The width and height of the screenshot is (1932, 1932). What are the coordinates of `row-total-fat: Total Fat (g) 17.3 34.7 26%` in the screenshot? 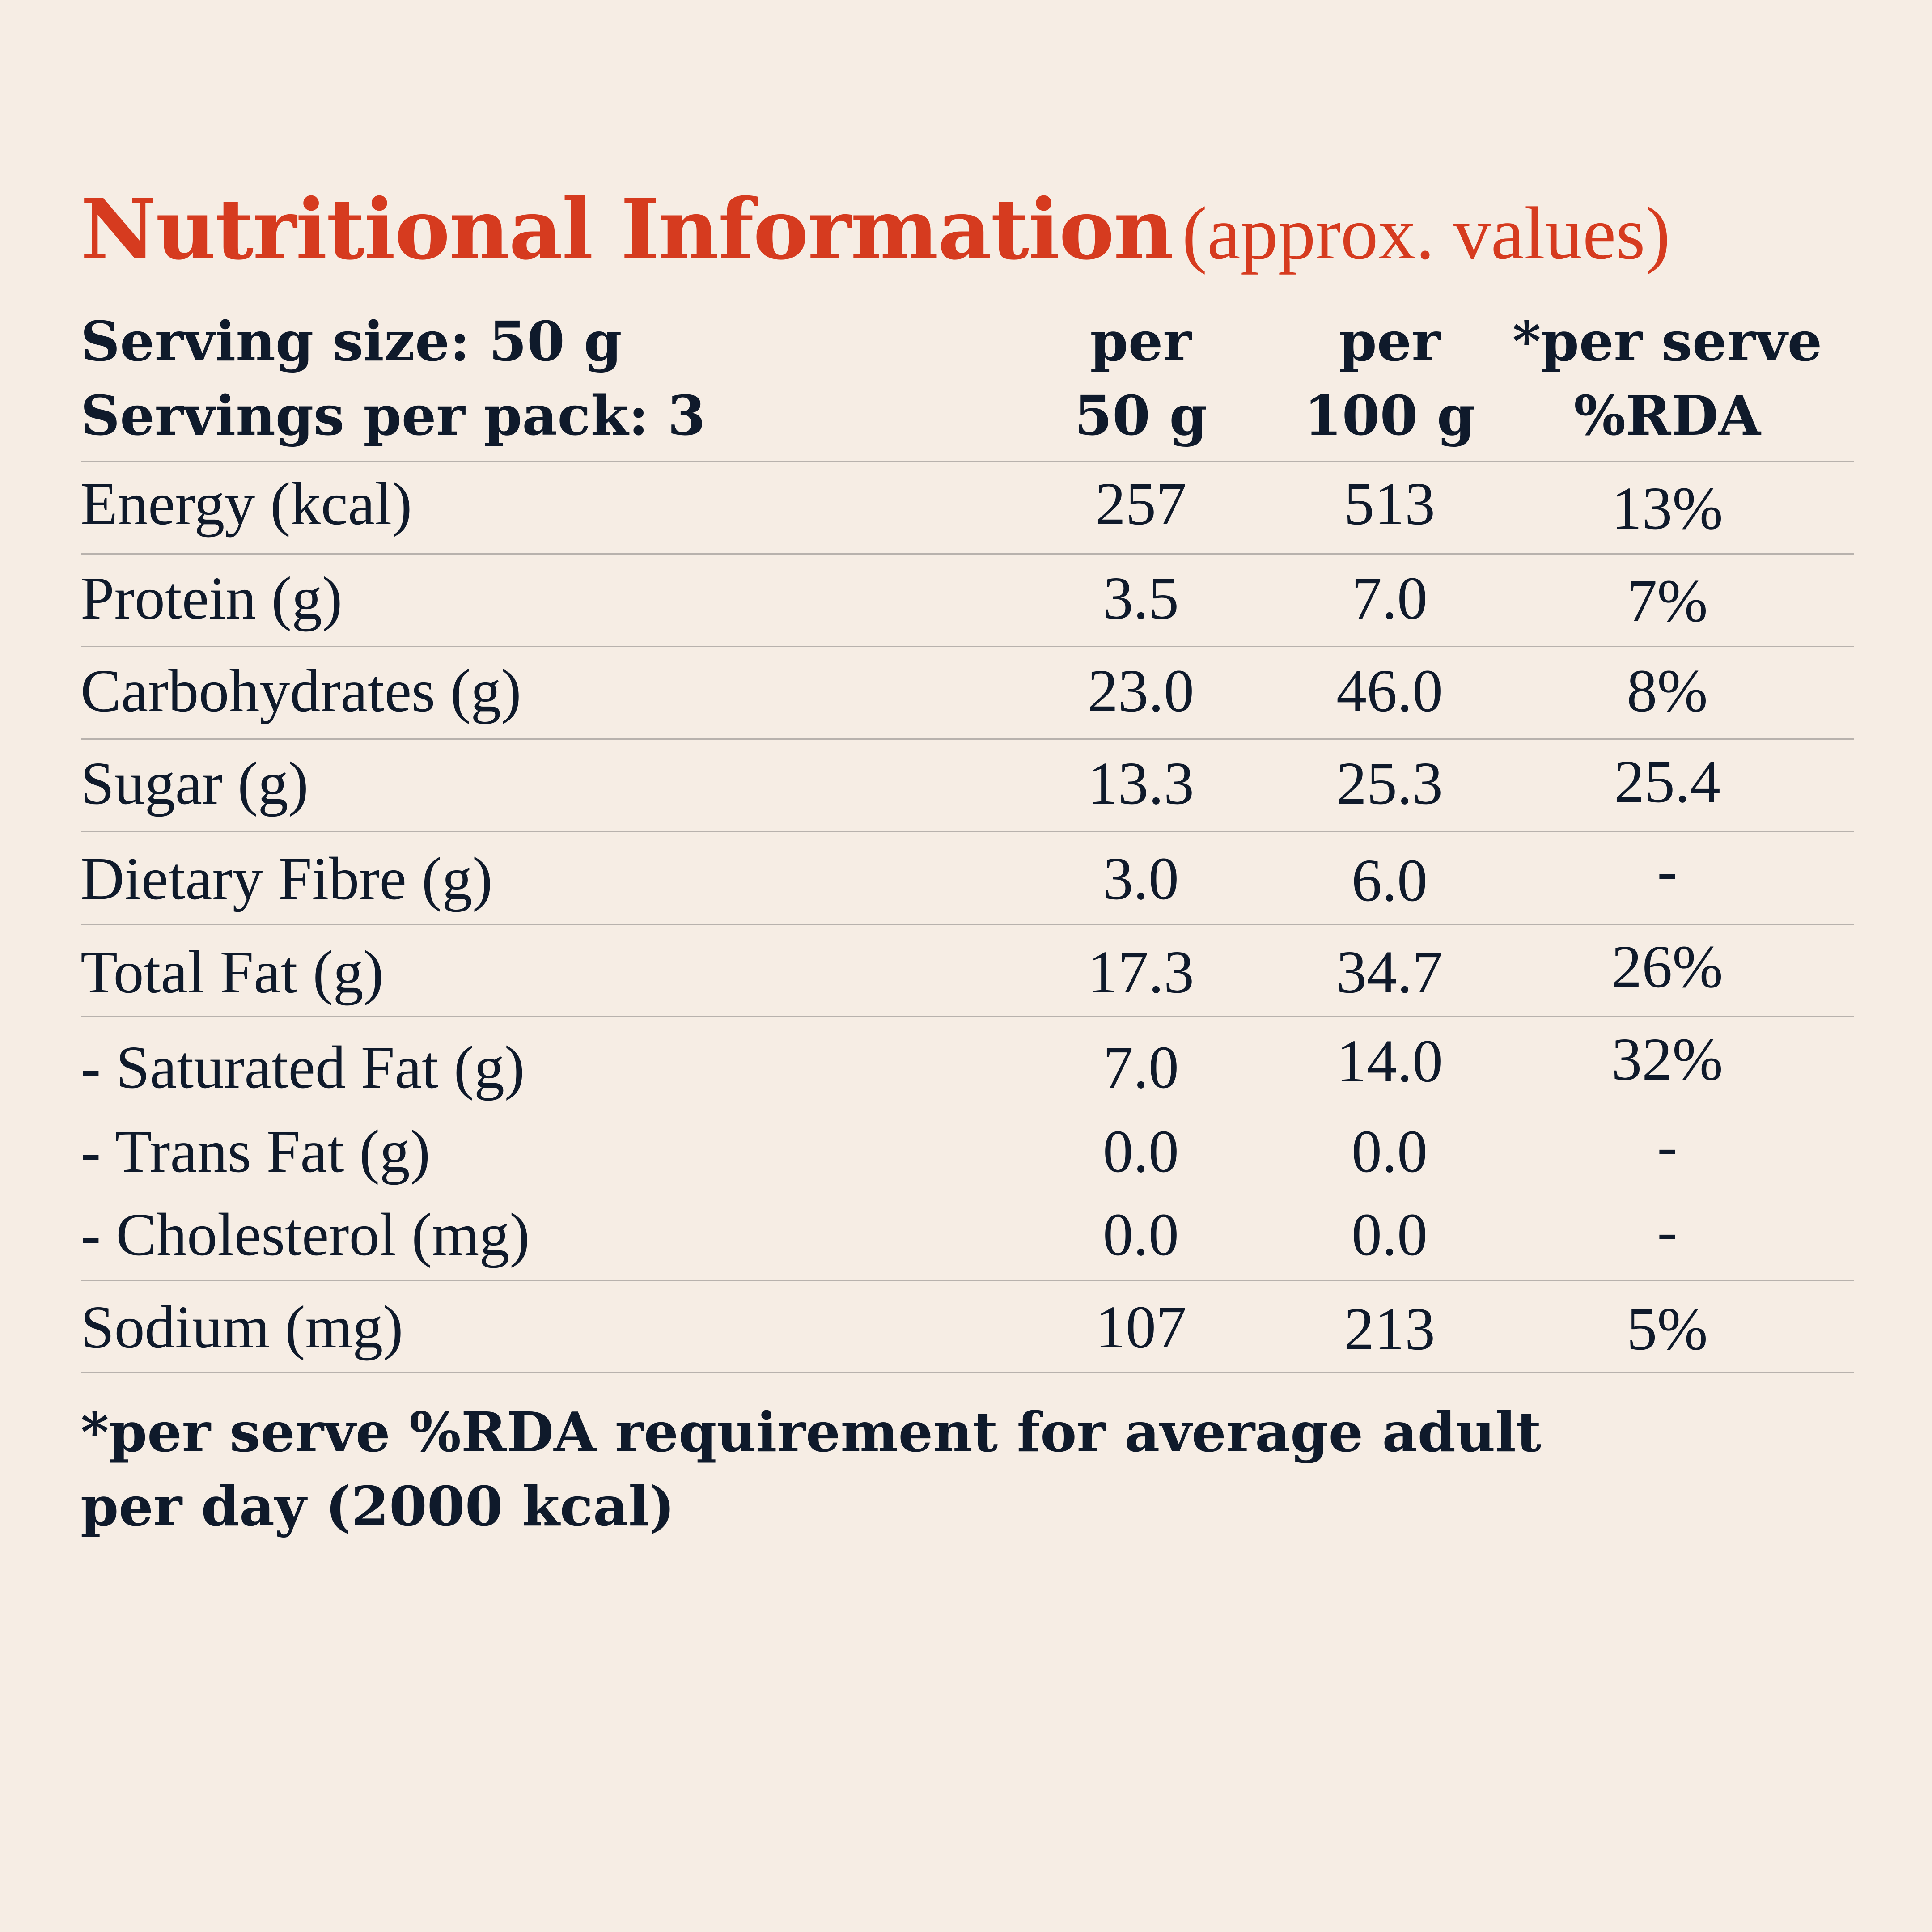 It's located at (967, 971).